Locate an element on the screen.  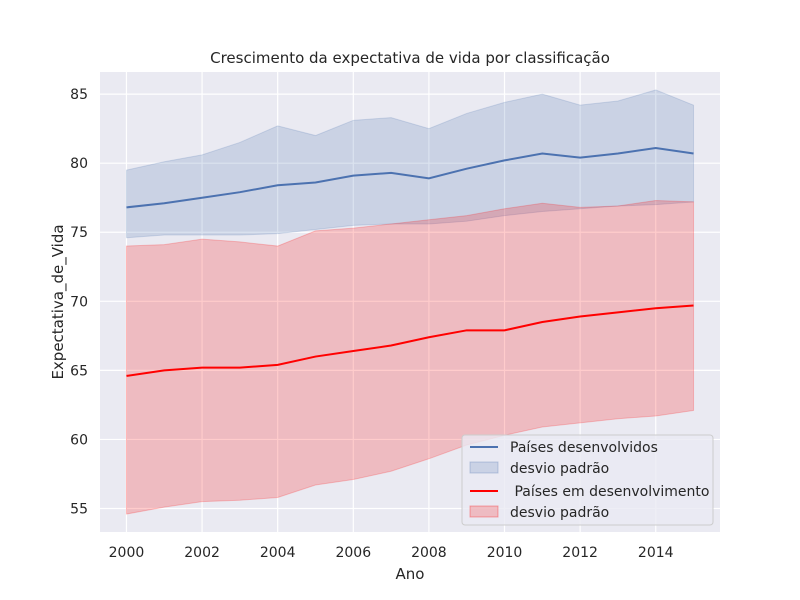
y-tick-label: 85 is located at coordinates (79, 95).